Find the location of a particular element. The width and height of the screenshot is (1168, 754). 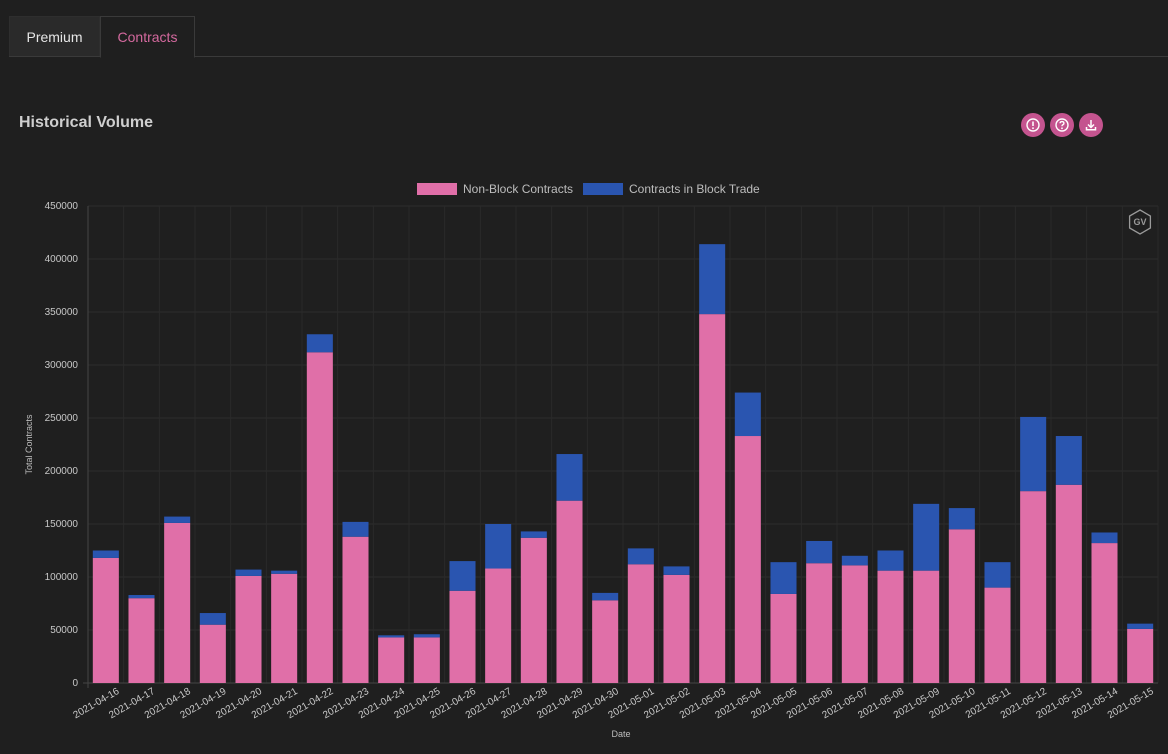

info-icon is located at coordinates (1033, 125).